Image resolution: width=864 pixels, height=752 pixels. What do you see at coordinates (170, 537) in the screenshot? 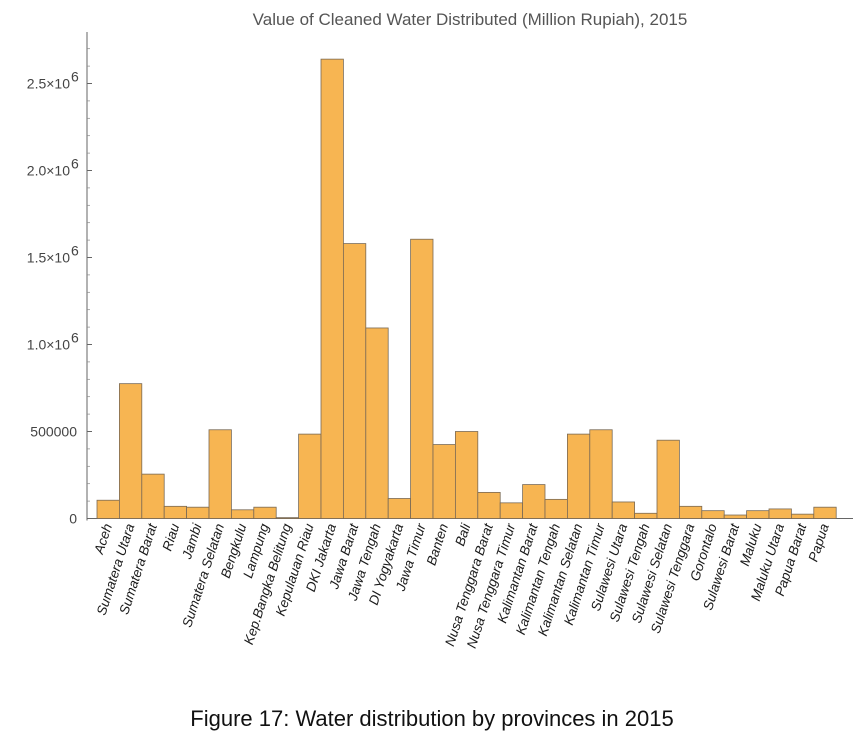
I see `x-tick-label: Riau` at bounding box center [170, 537].